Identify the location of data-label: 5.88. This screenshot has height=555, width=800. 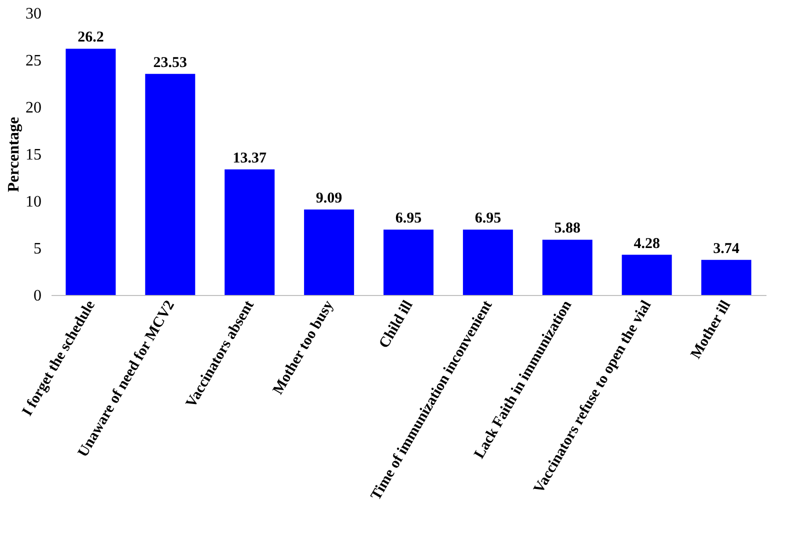
(567, 228).